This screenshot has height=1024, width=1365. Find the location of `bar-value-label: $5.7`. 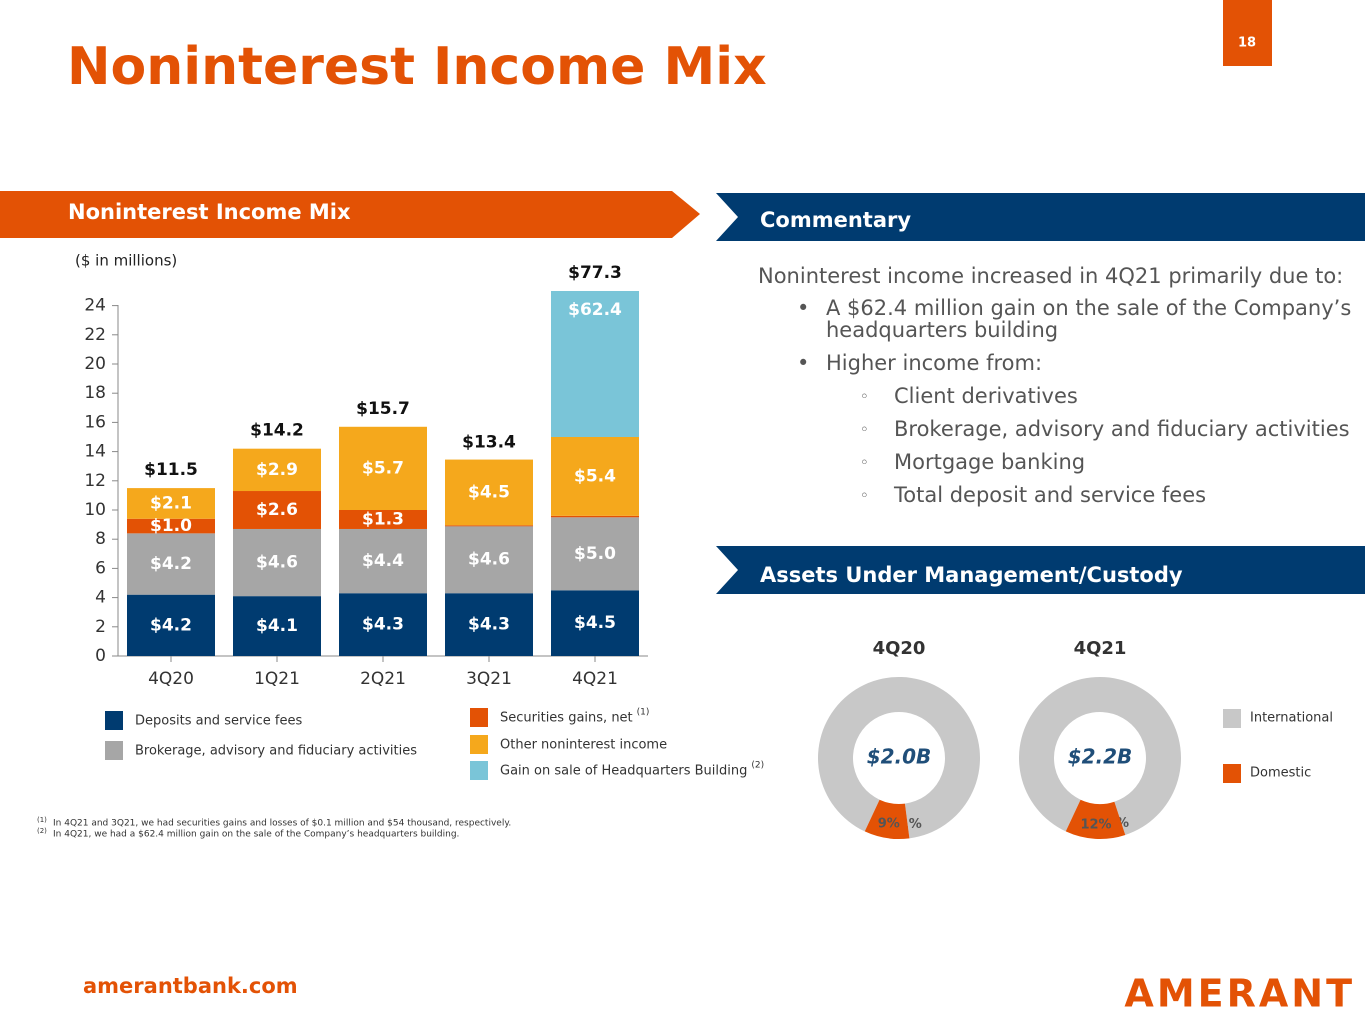

bar-value-label: $5.7 is located at coordinates (383, 468).